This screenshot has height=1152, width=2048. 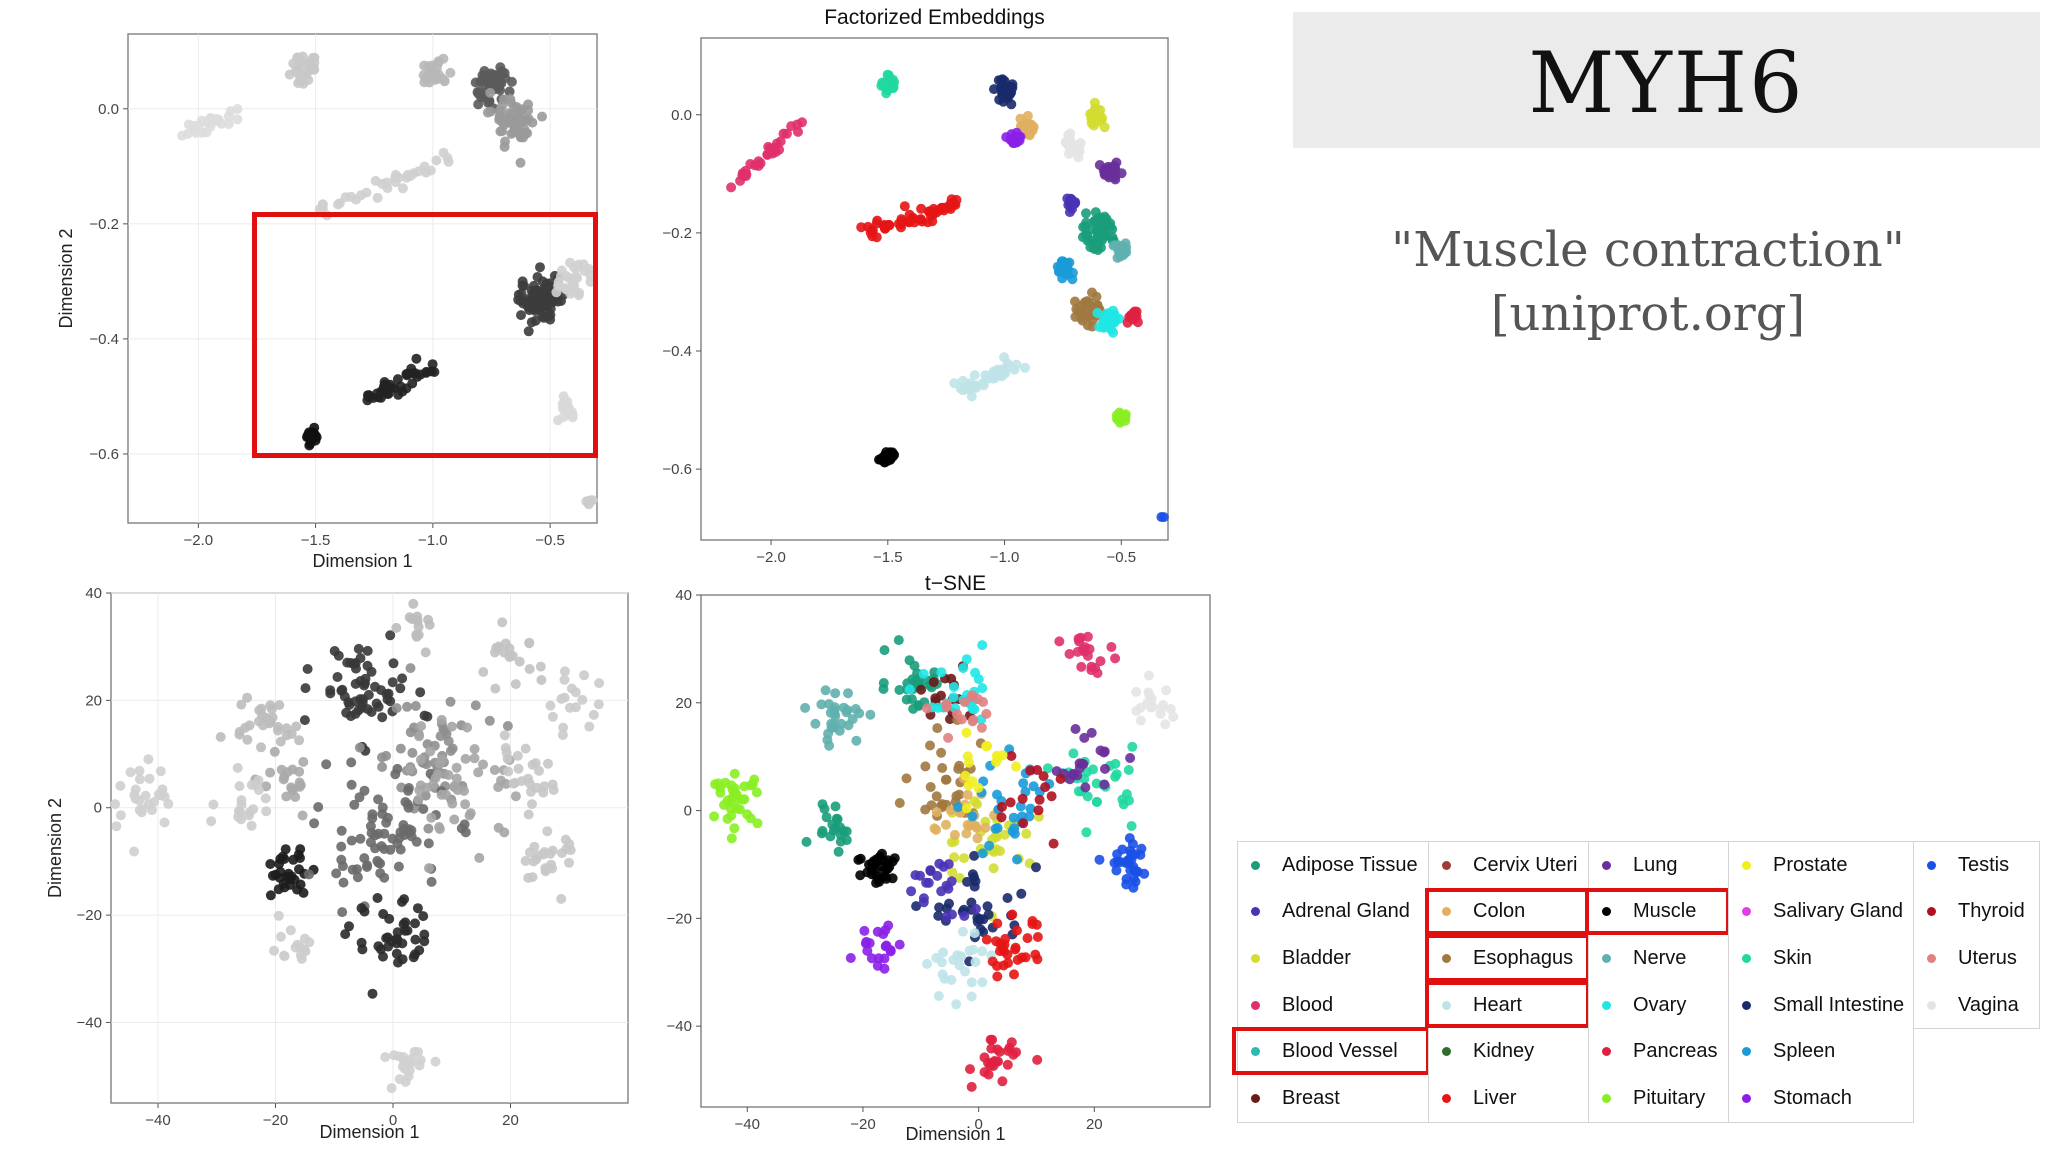 What do you see at coordinates (1072, 203) in the screenshot?
I see `adrenal-gland-point` at bounding box center [1072, 203].